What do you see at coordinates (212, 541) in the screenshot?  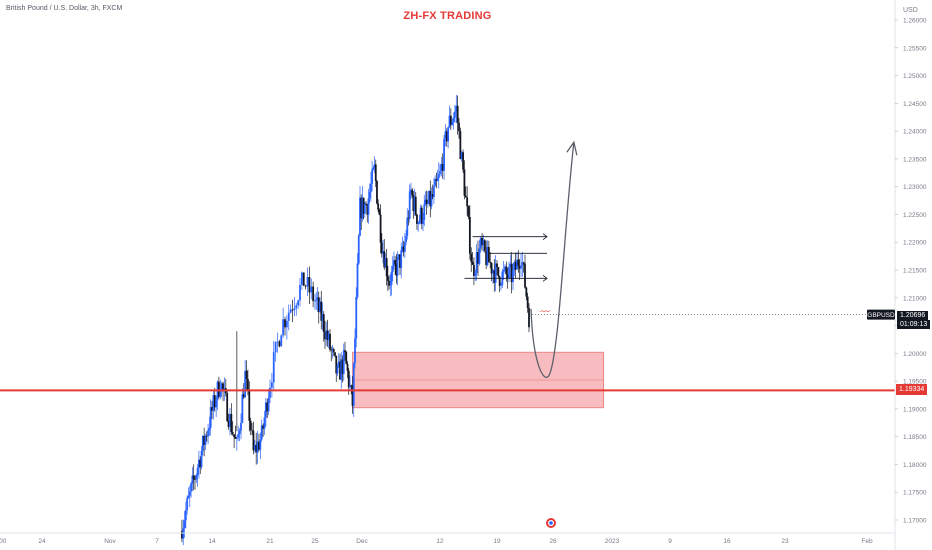 I see `time-tick-label: 14` at bounding box center [212, 541].